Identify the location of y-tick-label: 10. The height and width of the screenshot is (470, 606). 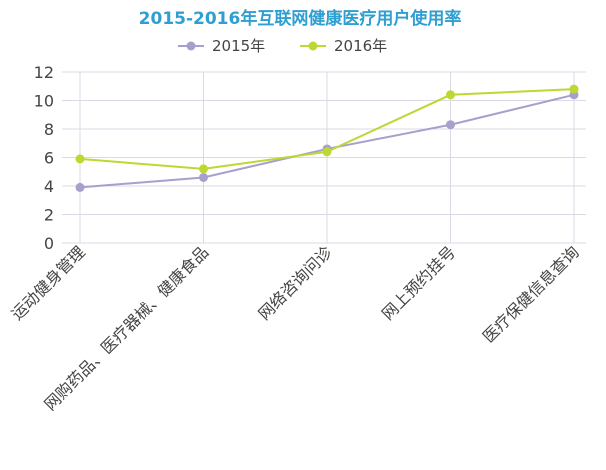
(44, 101).